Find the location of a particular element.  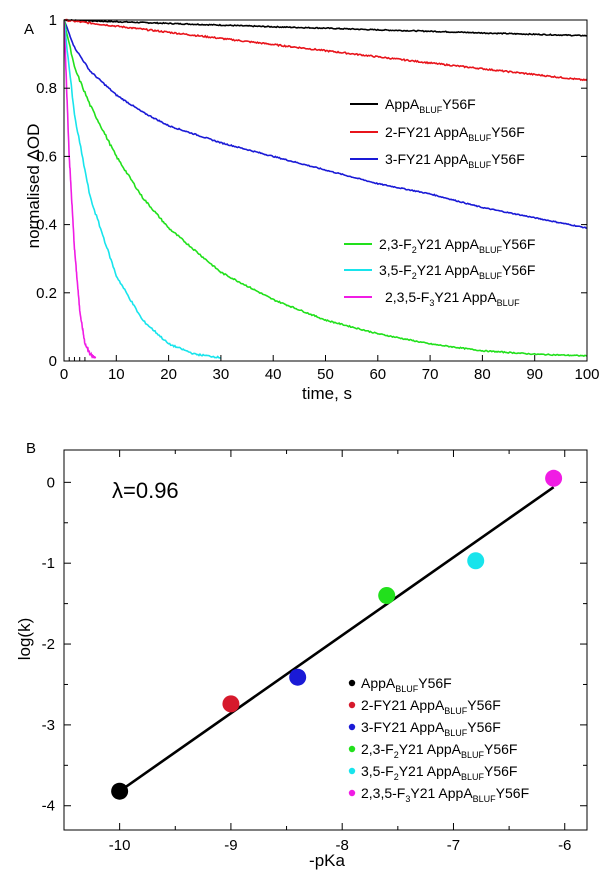

lambda-annotation: λ=0.96 is located at coordinates (145, 490).